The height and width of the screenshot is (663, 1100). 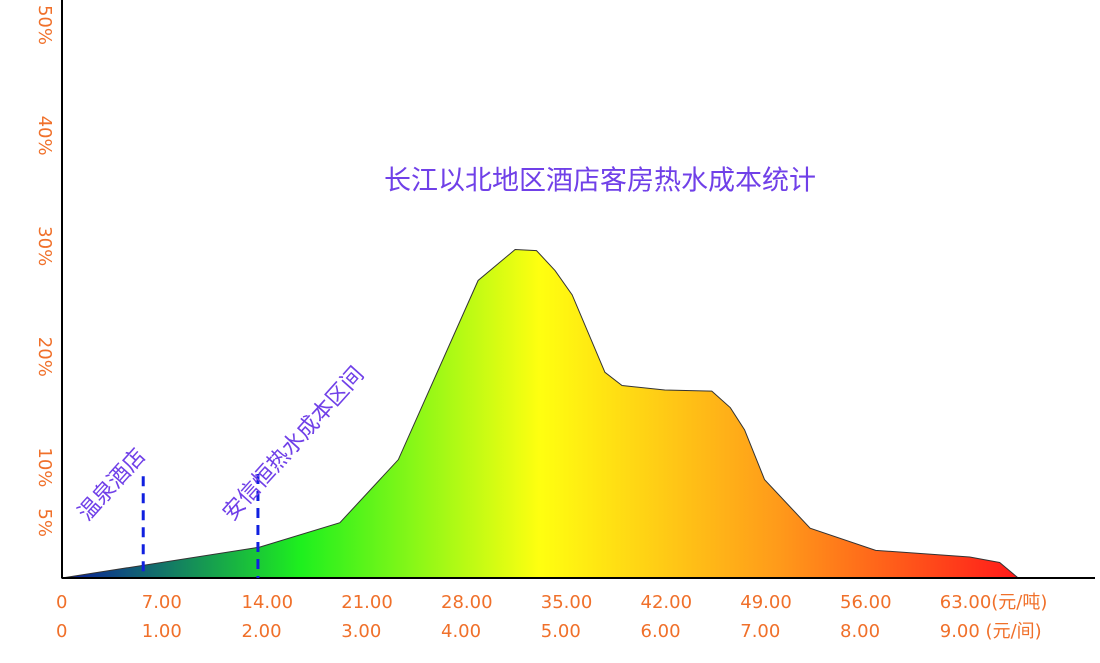 I want to click on annotation-text: 安信恒热水成本区间, so click(x=293, y=444).